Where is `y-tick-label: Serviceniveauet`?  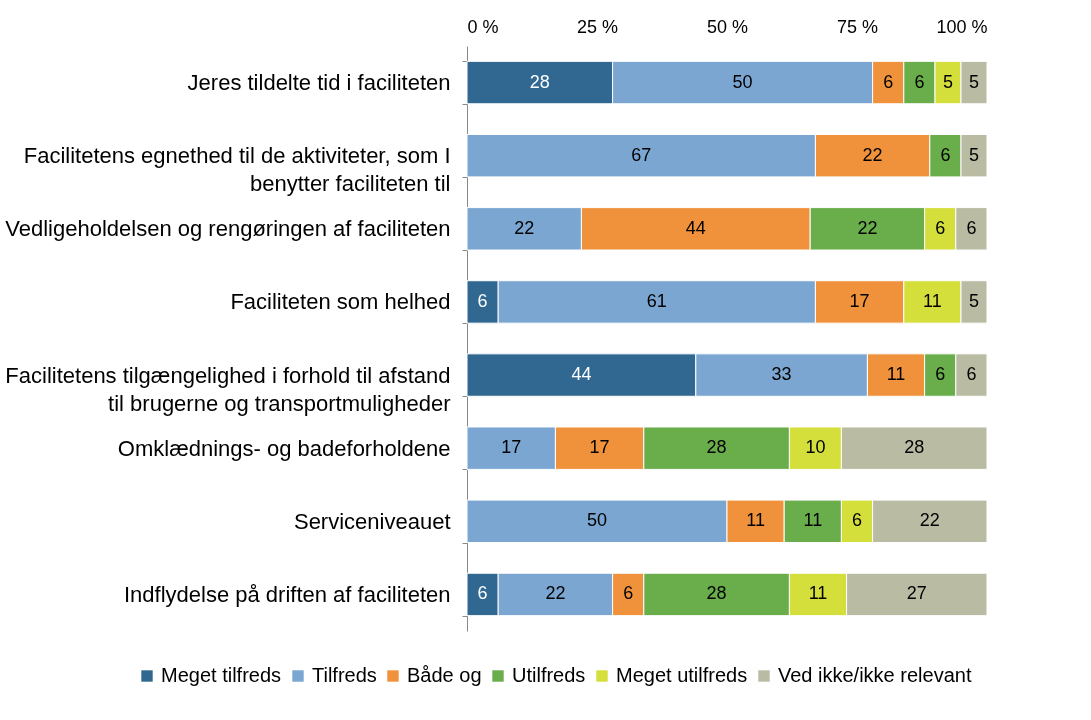 y-tick-label: Serviceniveauet is located at coordinates (372, 521).